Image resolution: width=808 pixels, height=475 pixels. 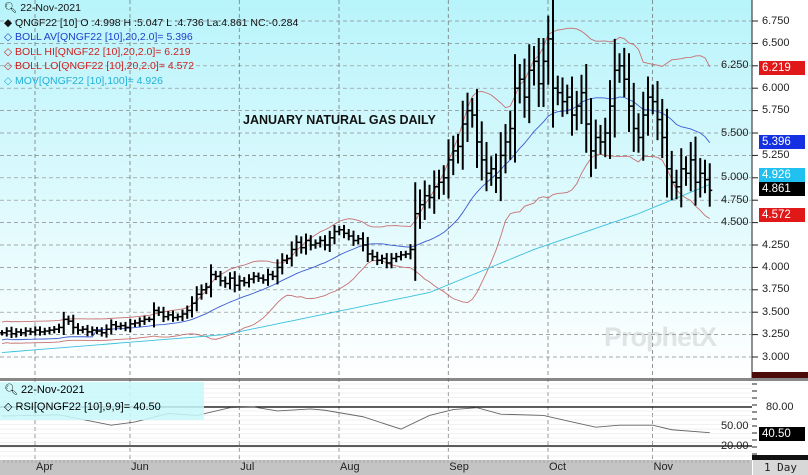 I want to click on interval-selector: 1 Day, so click(x=780, y=467).